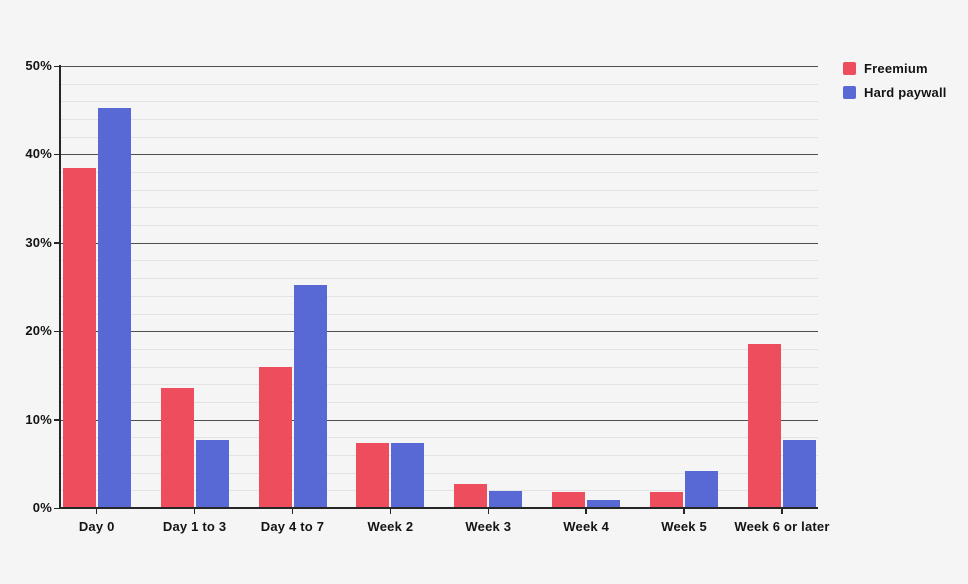  I want to click on x-axis-label-day-0: Day 0, so click(96, 526).